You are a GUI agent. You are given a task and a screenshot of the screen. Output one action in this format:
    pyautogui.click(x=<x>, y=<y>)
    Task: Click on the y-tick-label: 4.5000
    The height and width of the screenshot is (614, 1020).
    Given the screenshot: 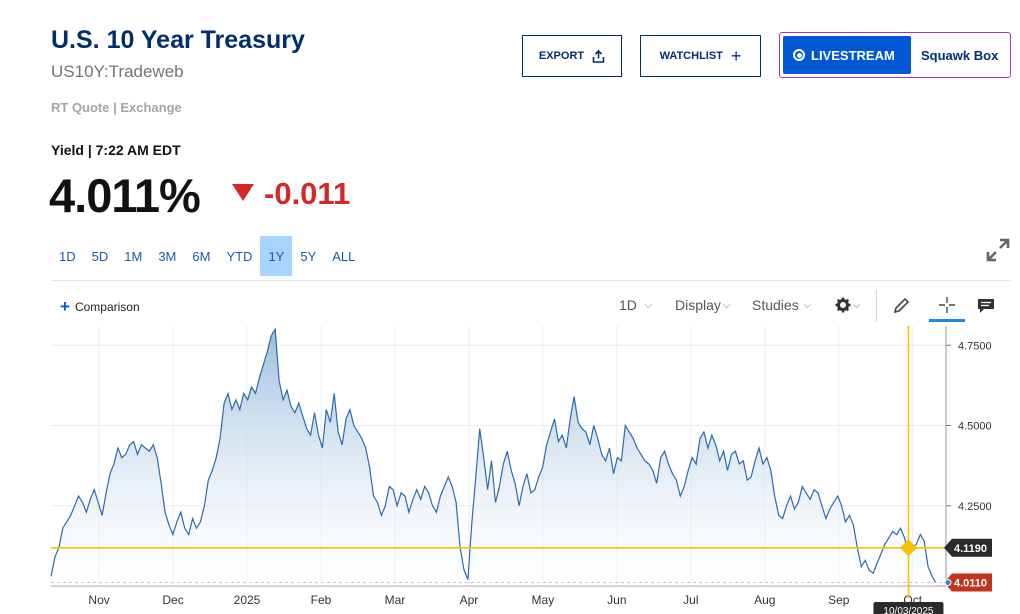 What is the action you would take?
    pyautogui.click(x=975, y=427)
    